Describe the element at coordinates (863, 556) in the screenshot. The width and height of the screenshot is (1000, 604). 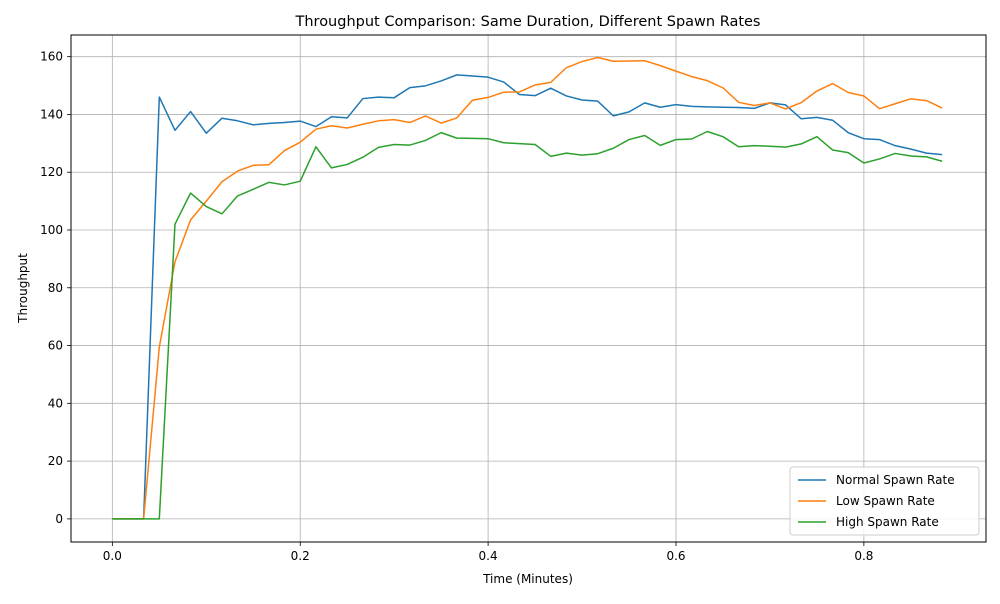
I see `x-tick-label: 0.8` at that location.